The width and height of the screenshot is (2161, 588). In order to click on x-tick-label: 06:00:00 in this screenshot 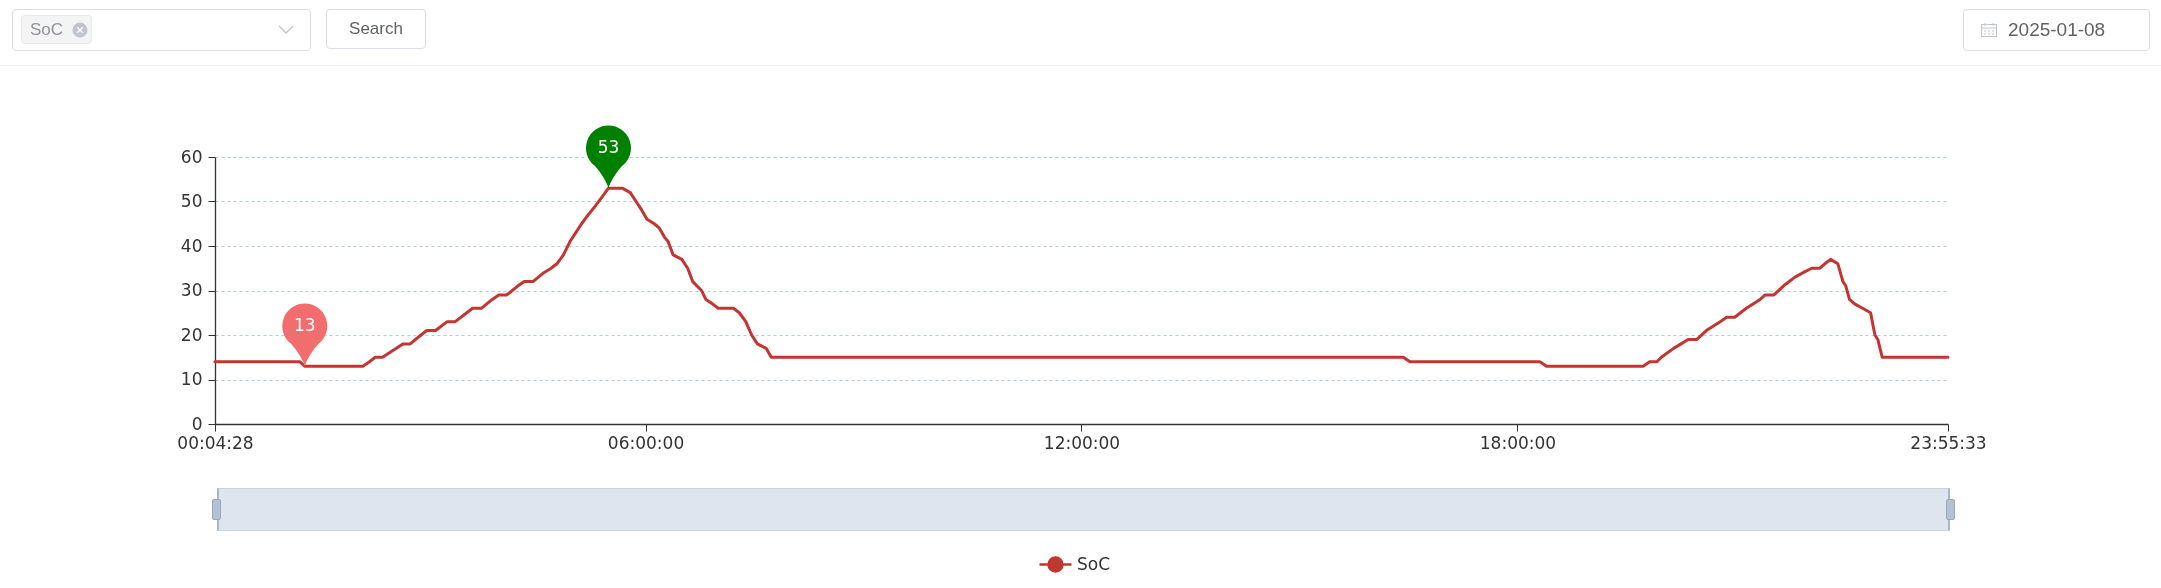, I will do `click(646, 442)`.